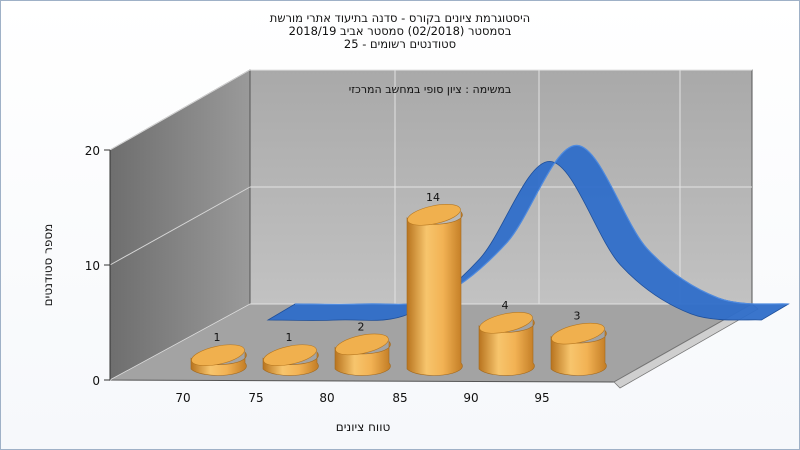 Image resolution: width=800 pixels, height=450 pixels. What do you see at coordinates (577, 316) in the screenshot?
I see `bar-value-label: 3` at bounding box center [577, 316].